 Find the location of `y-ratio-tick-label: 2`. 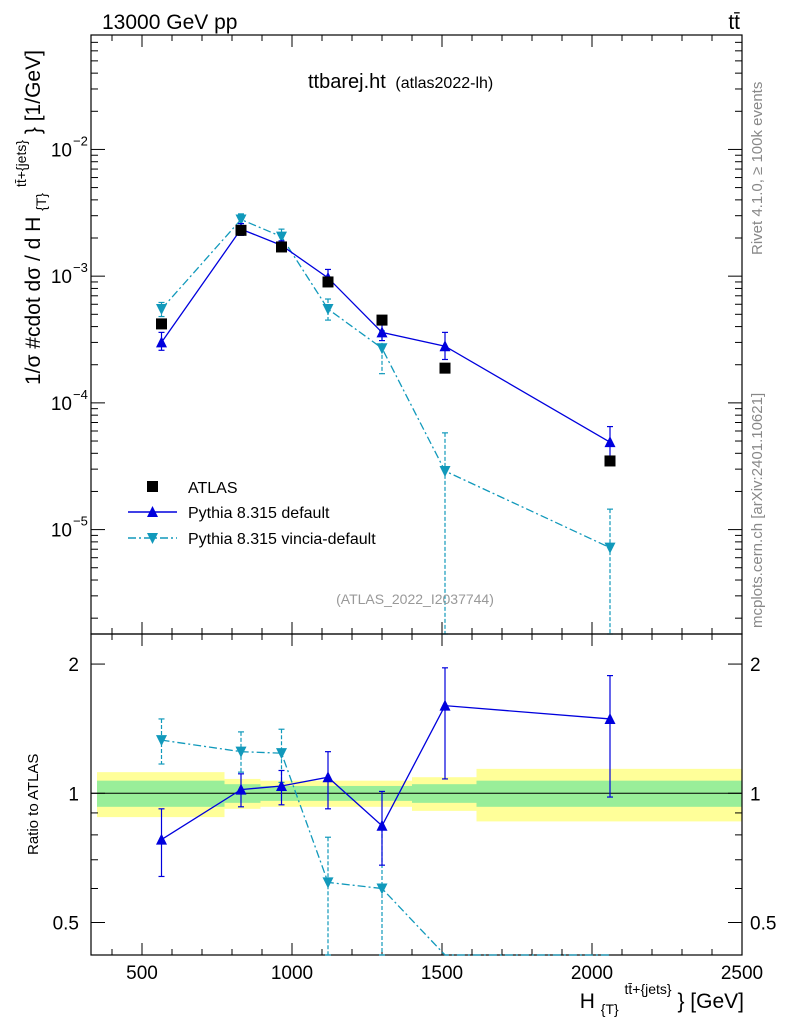

y-ratio-tick-label: 2 is located at coordinates (73, 665).